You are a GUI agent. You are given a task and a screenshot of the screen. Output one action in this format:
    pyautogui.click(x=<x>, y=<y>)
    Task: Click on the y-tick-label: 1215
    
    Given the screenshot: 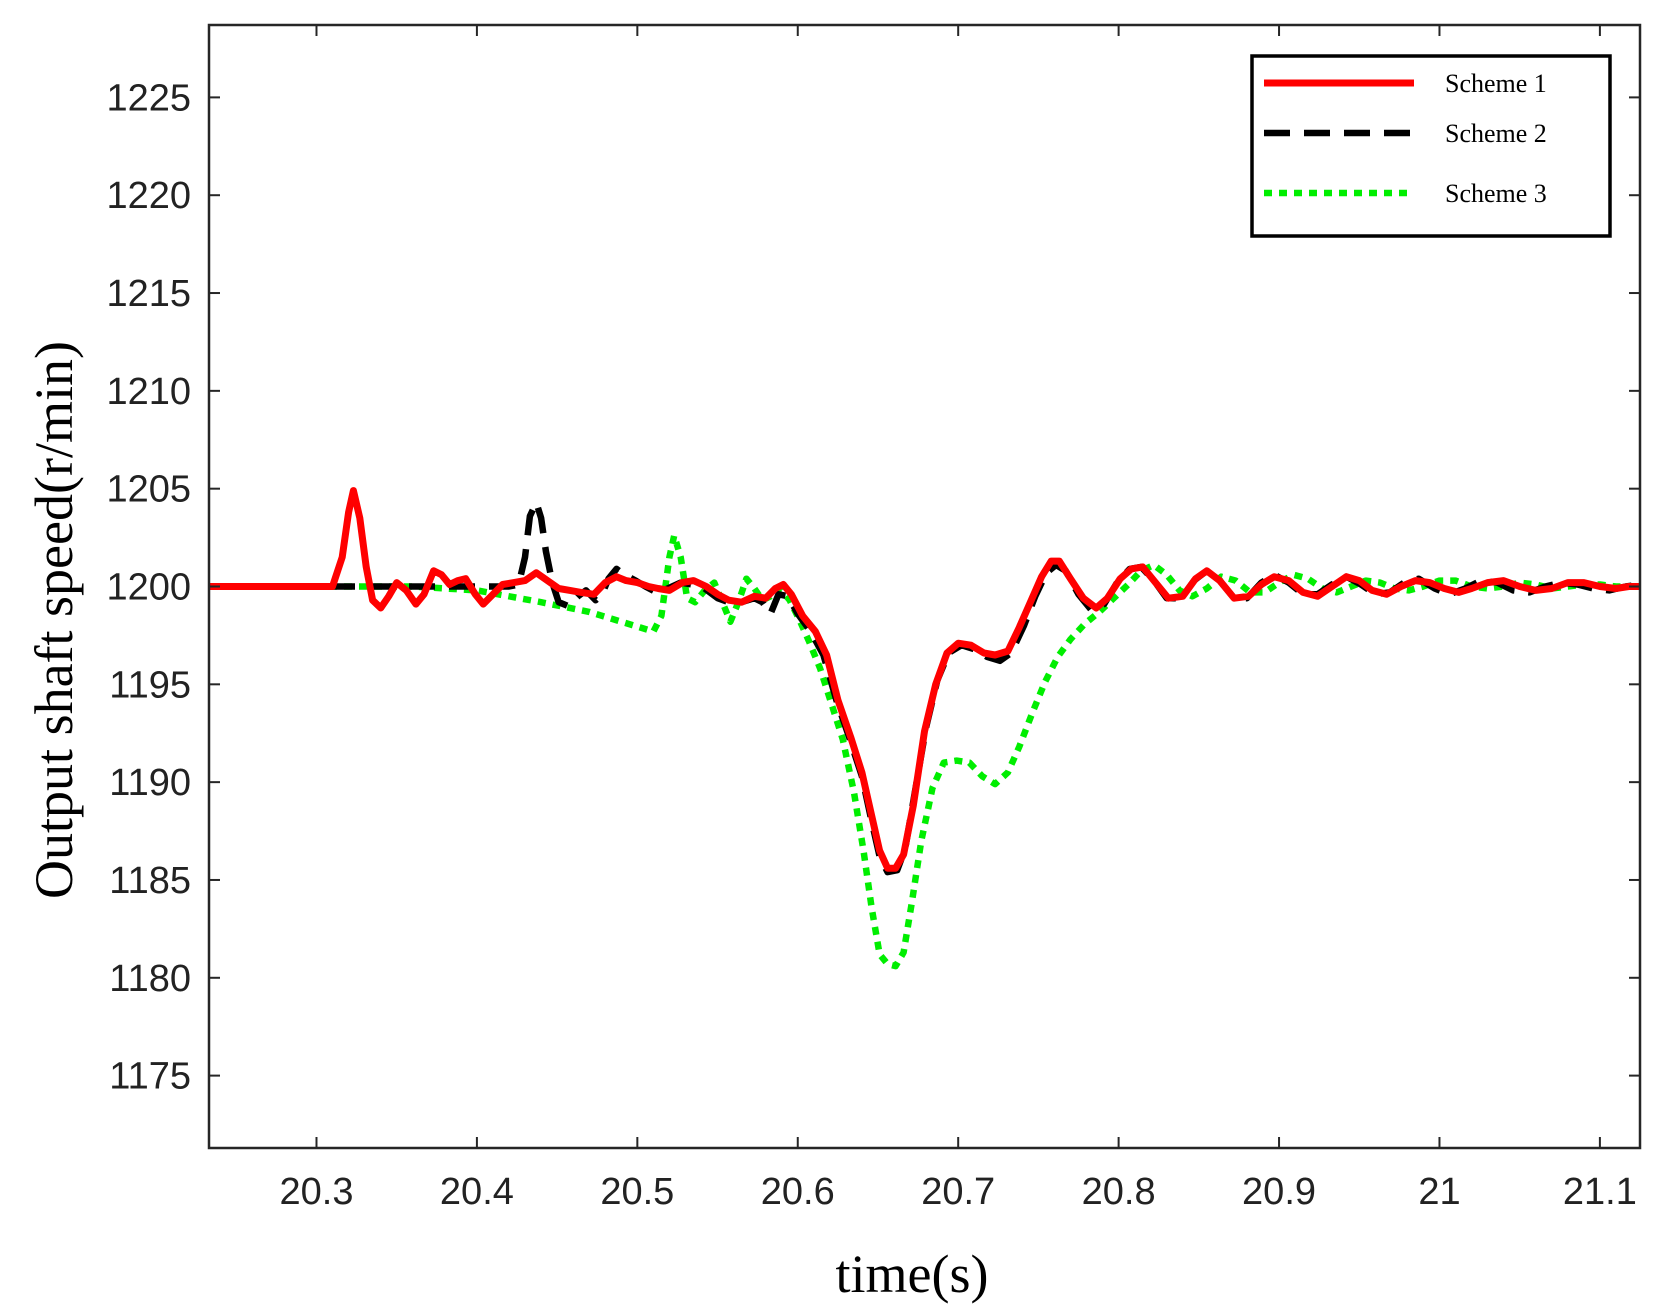 What is the action you would take?
    pyautogui.click(x=148, y=294)
    